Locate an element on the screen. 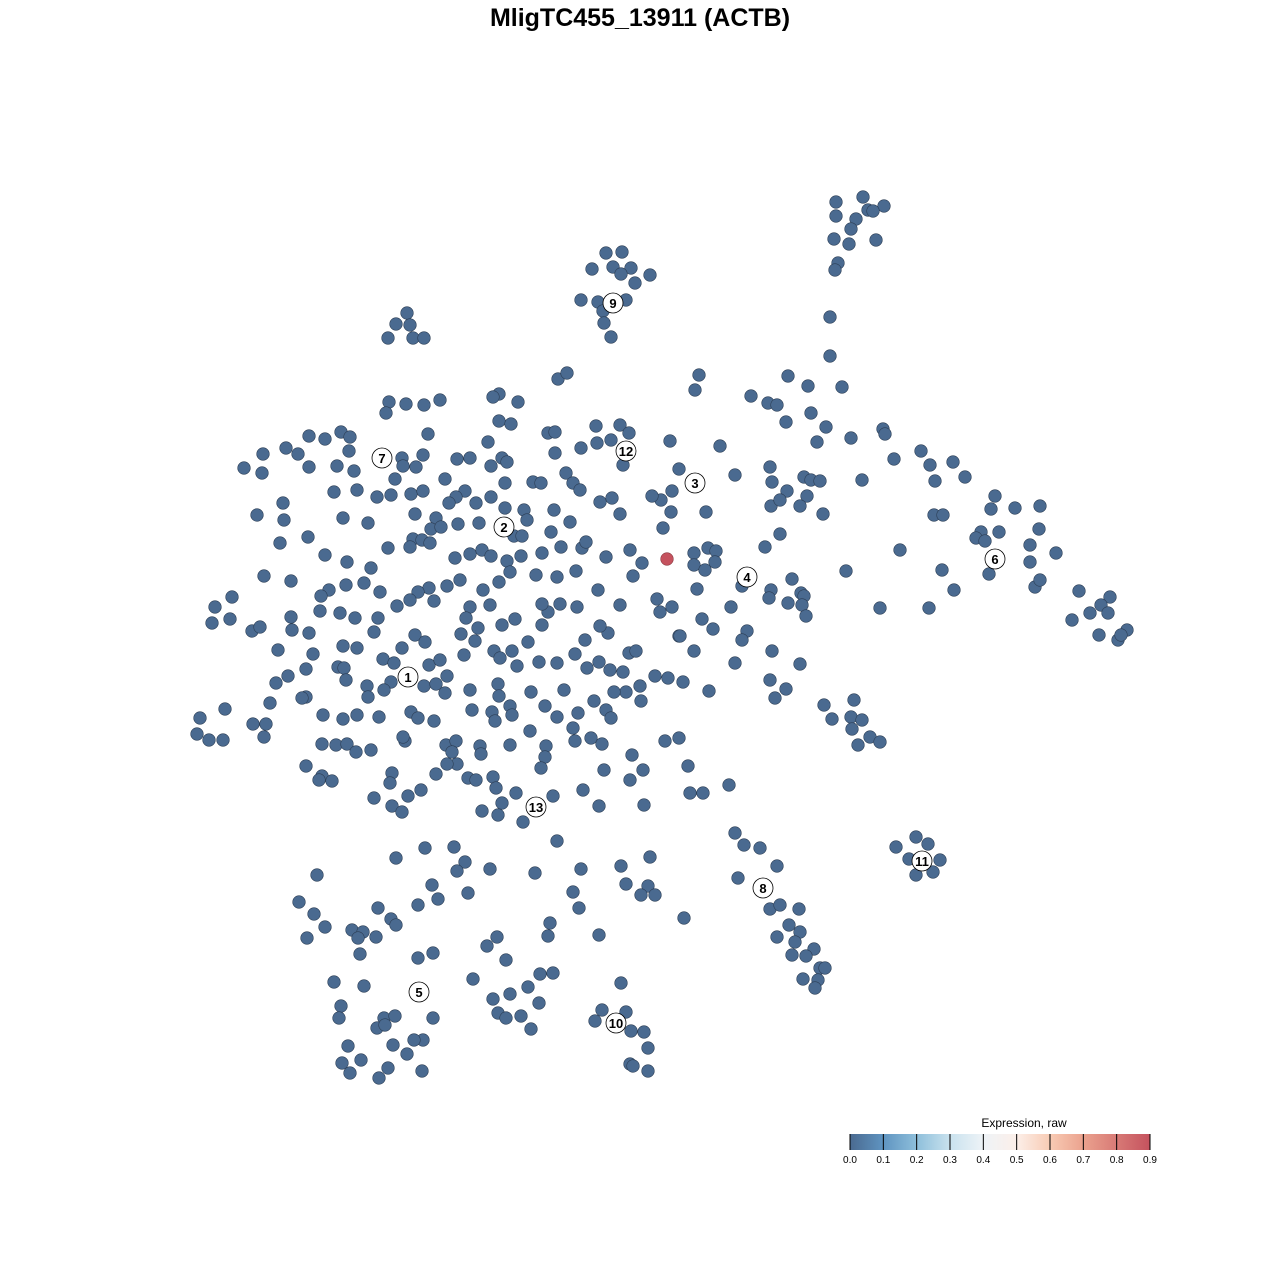 Image resolution: width=1280 pixels, height=1280 pixels. legend-tick-label: 0.0 is located at coordinates (850, 1160).